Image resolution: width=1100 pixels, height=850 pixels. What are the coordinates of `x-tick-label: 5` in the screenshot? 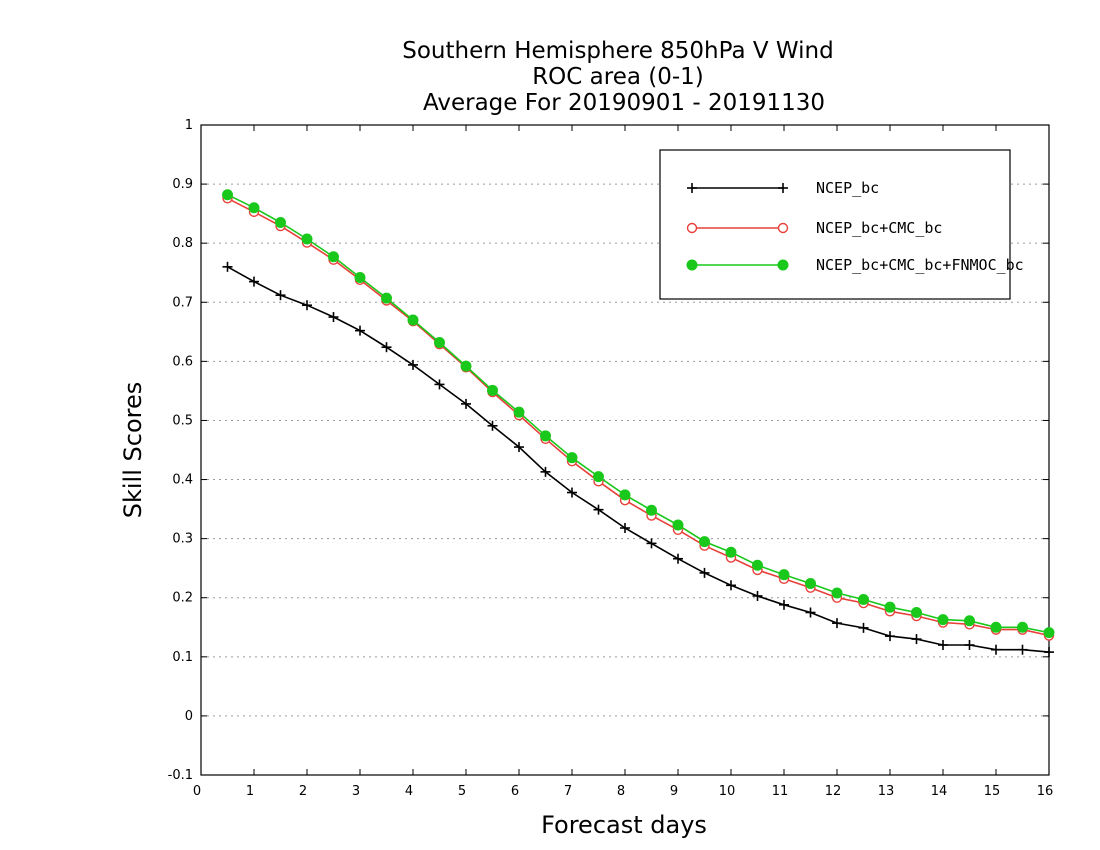 It's located at (462, 791).